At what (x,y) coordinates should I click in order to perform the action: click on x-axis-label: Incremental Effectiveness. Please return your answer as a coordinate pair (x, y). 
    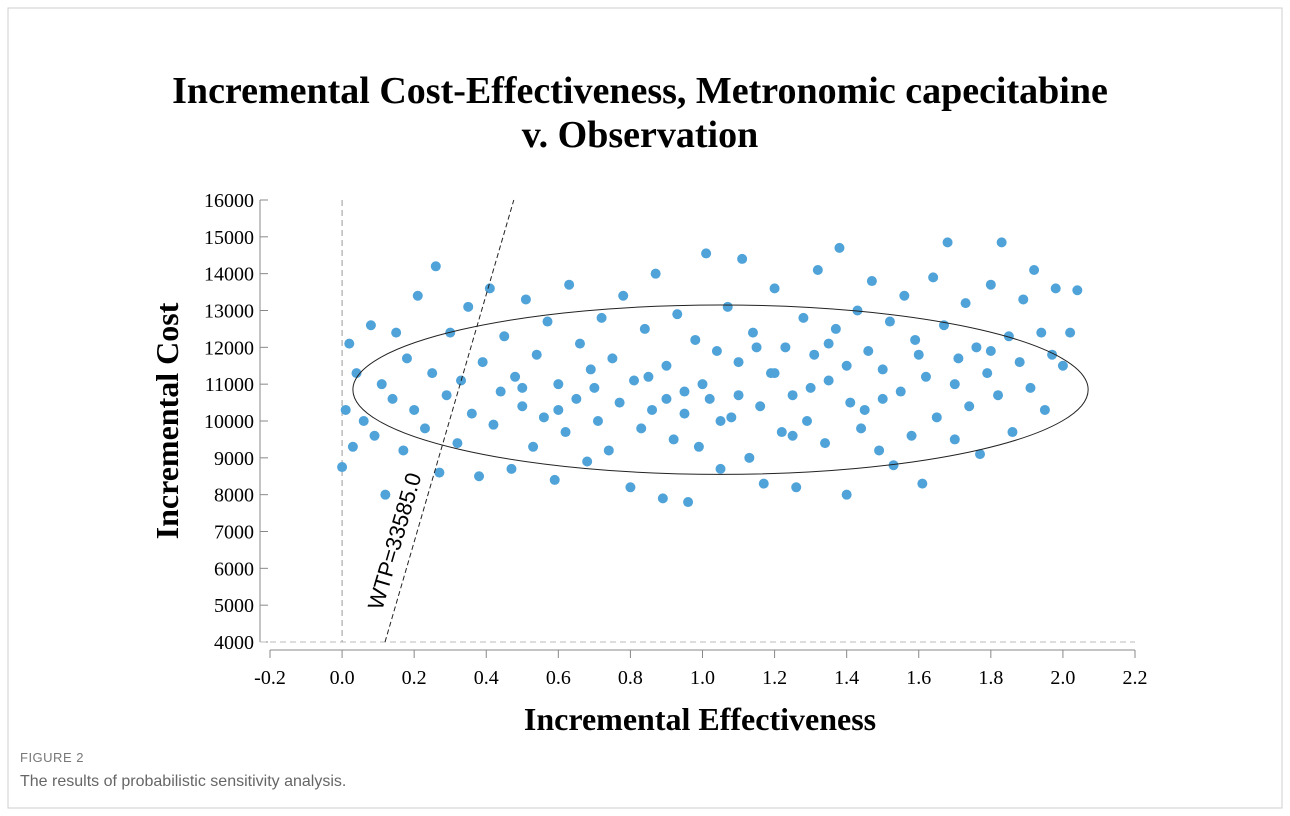
    Looking at the image, I should click on (700, 719).